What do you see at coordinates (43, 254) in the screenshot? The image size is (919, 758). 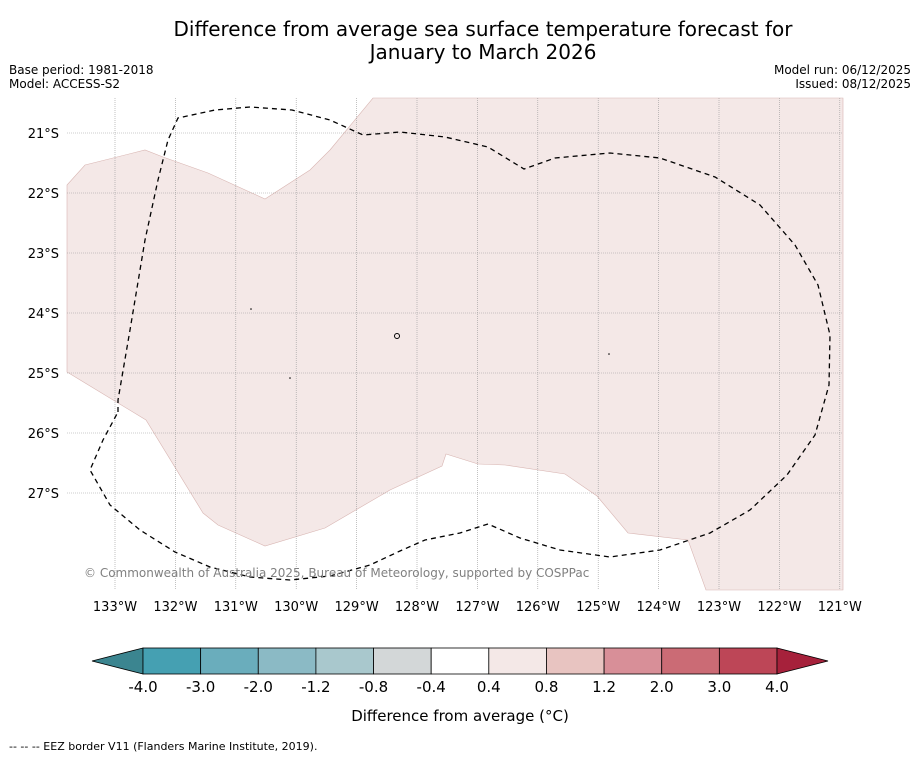 I see `latitude-label: 23°S` at bounding box center [43, 254].